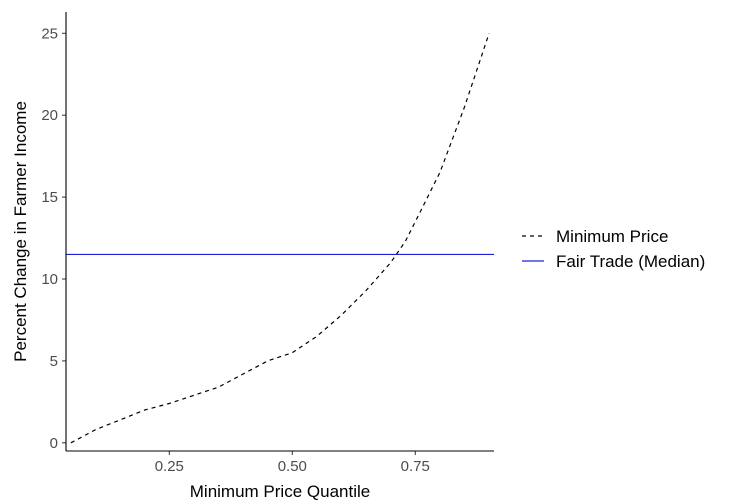 This screenshot has width=737, height=501. I want to click on x-tick-label: 0.25, so click(169, 466).